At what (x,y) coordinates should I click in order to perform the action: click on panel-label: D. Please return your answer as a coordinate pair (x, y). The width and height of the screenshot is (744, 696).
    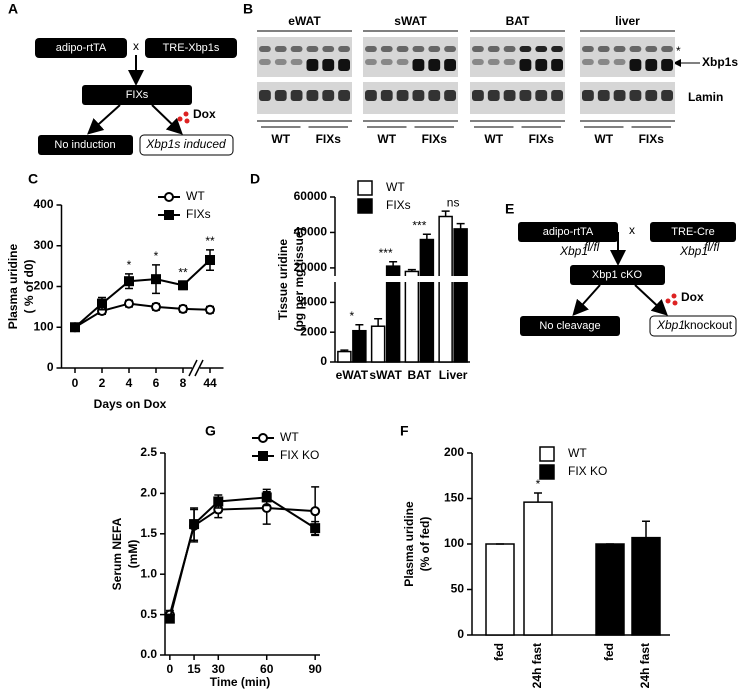
    Looking at the image, I should click on (255, 179).